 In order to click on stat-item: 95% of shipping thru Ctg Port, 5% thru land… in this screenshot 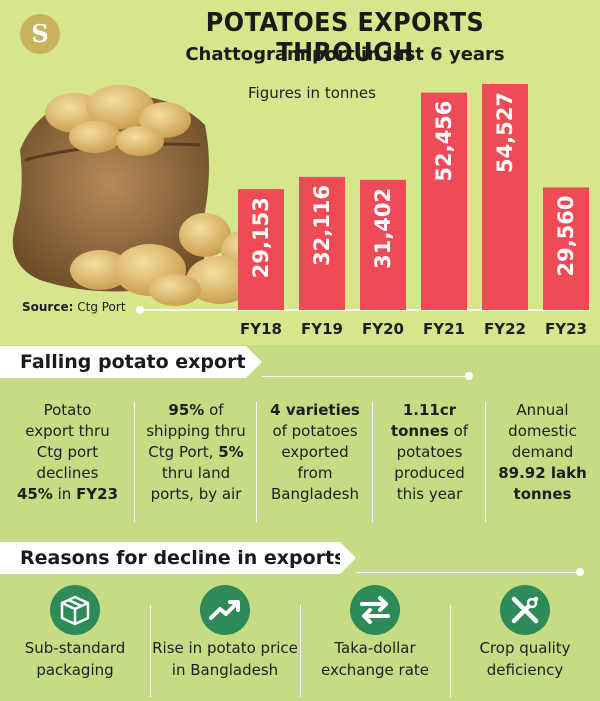, I will do `click(196, 452)`.